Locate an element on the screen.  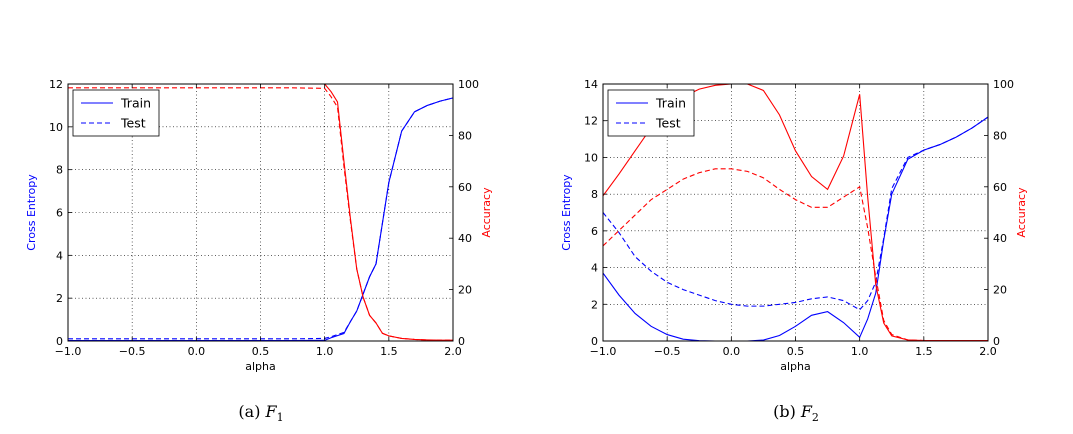
y-left-tick-label: 14 is located at coordinates (591, 84).